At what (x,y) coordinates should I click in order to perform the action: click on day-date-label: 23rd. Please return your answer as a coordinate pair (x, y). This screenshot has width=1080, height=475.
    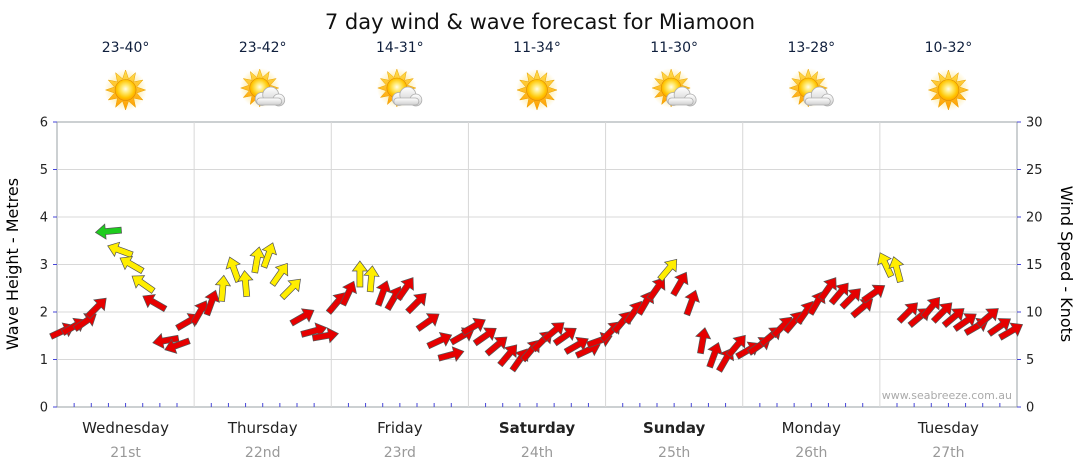
    Looking at the image, I should click on (400, 453).